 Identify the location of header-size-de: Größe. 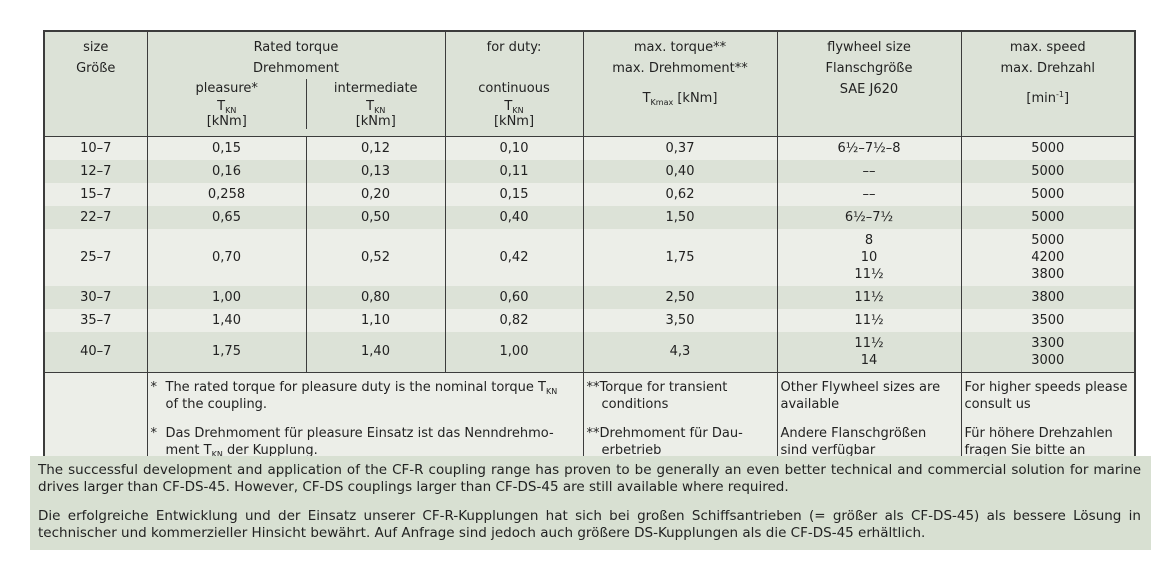
(96, 68).